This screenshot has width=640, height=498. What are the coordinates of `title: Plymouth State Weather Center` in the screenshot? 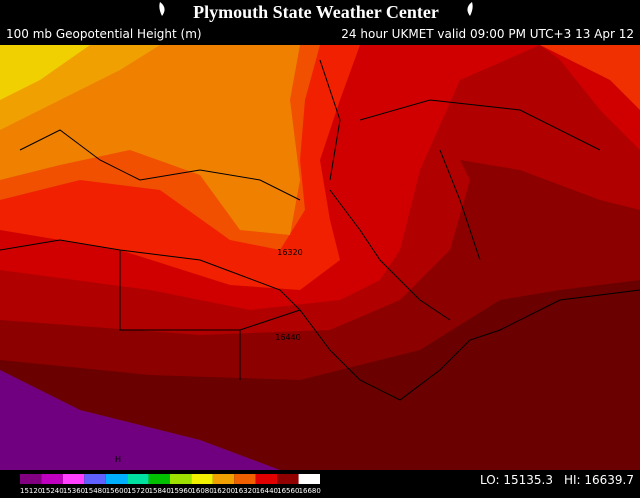 It's located at (316, 12).